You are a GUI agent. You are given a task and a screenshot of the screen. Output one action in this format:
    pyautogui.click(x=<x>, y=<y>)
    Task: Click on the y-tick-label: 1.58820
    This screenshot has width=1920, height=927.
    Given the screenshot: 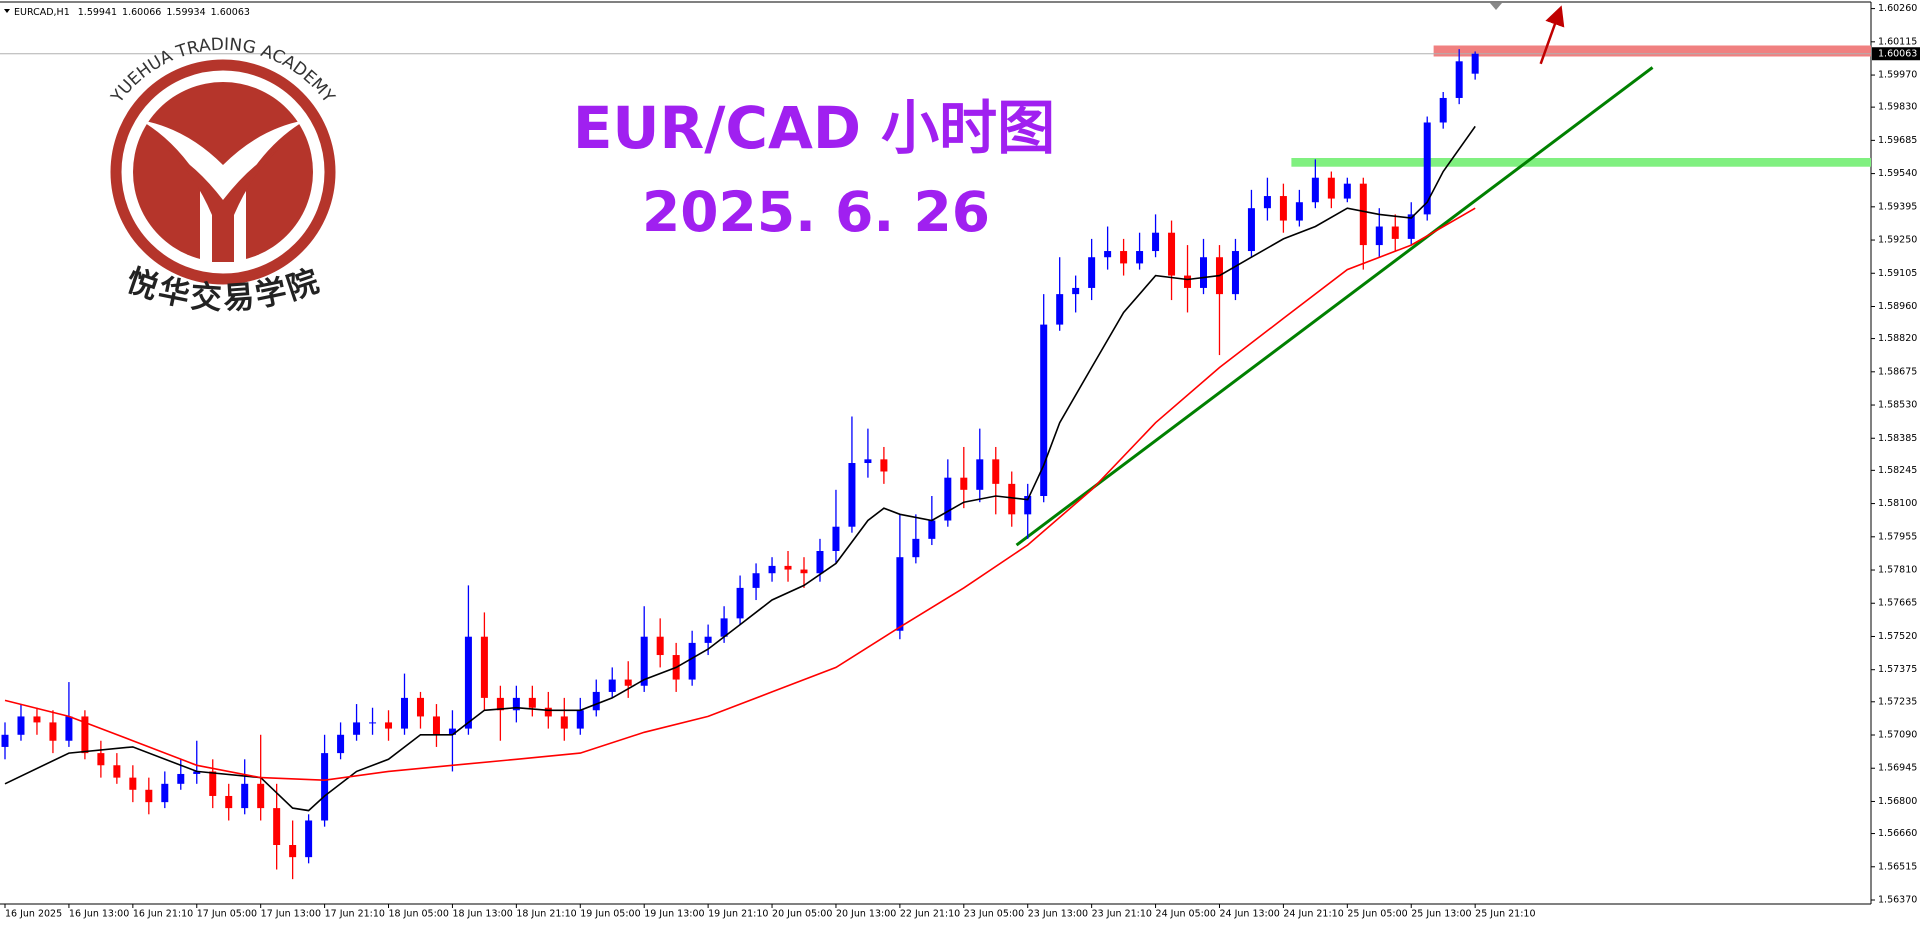 What is the action you would take?
    pyautogui.click(x=1897, y=338)
    